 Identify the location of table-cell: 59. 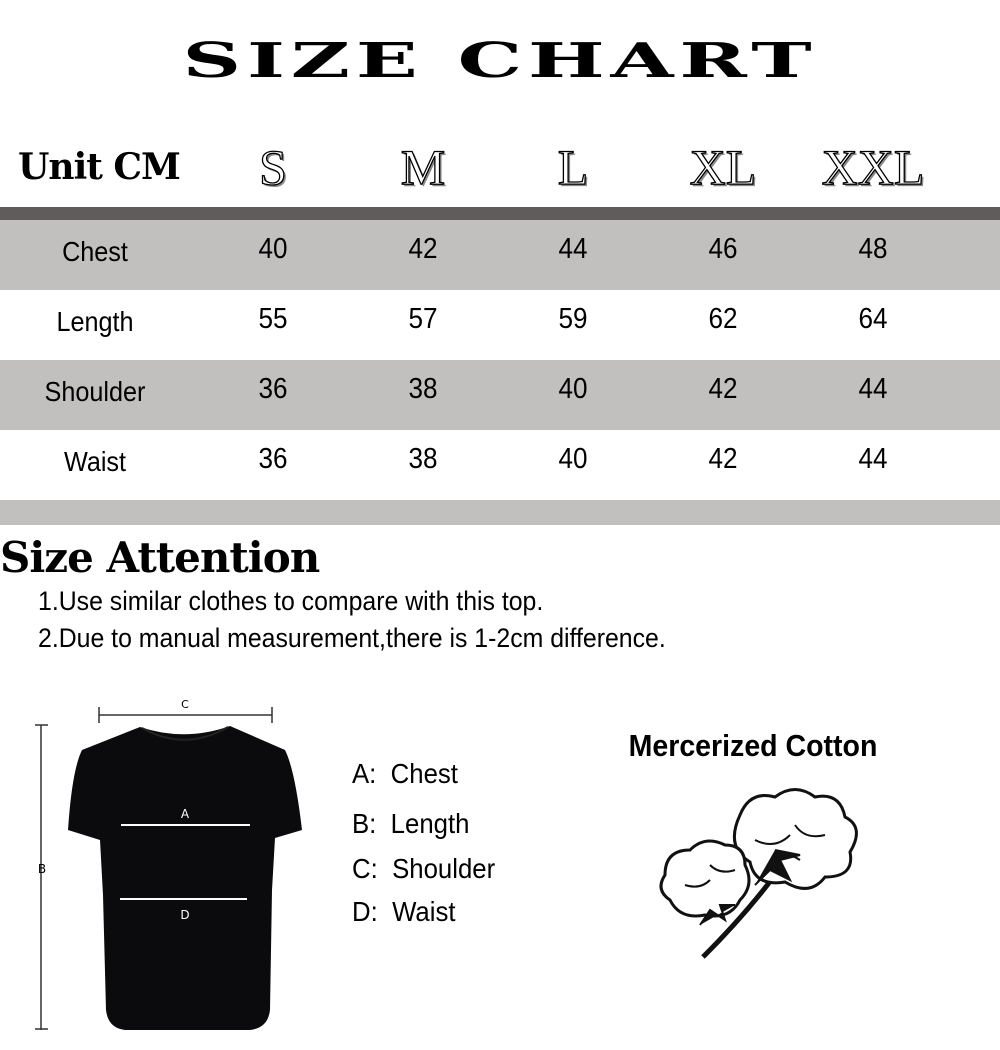
(573, 319).